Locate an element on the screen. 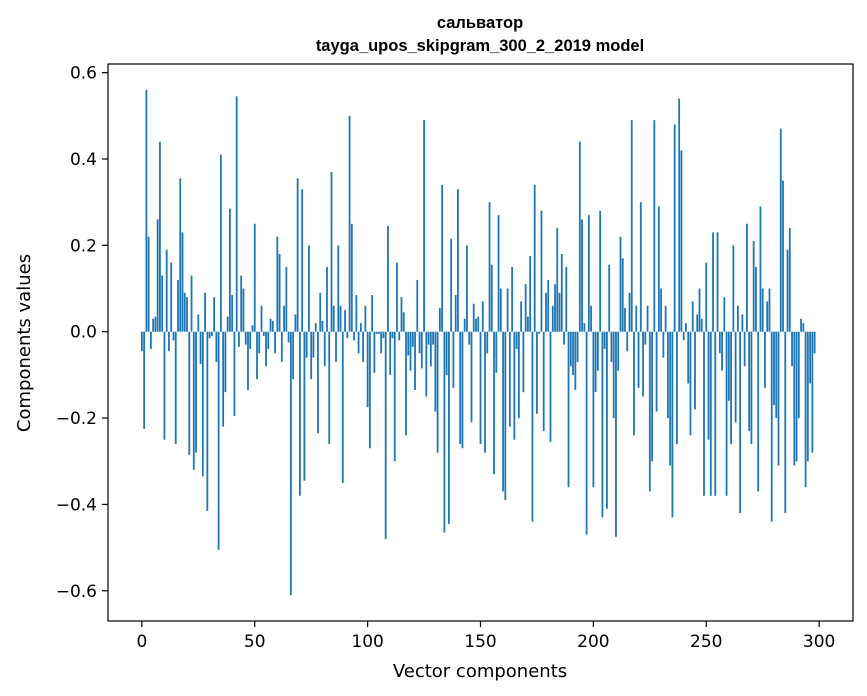 This screenshot has height=696, width=867. y-tick-label: −0.4 is located at coordinates (76, 505).